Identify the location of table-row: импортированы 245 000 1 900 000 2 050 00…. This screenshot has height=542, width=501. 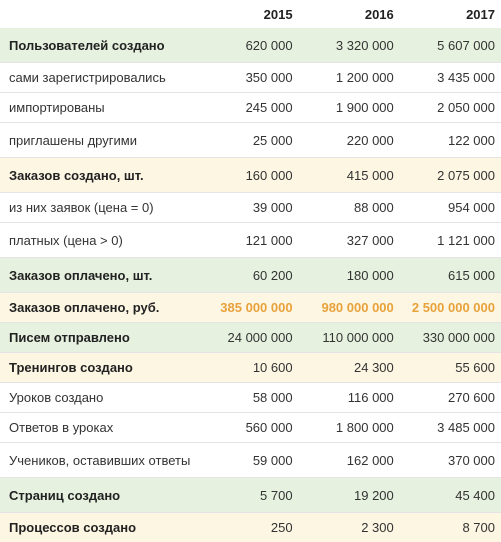
(250, 108).